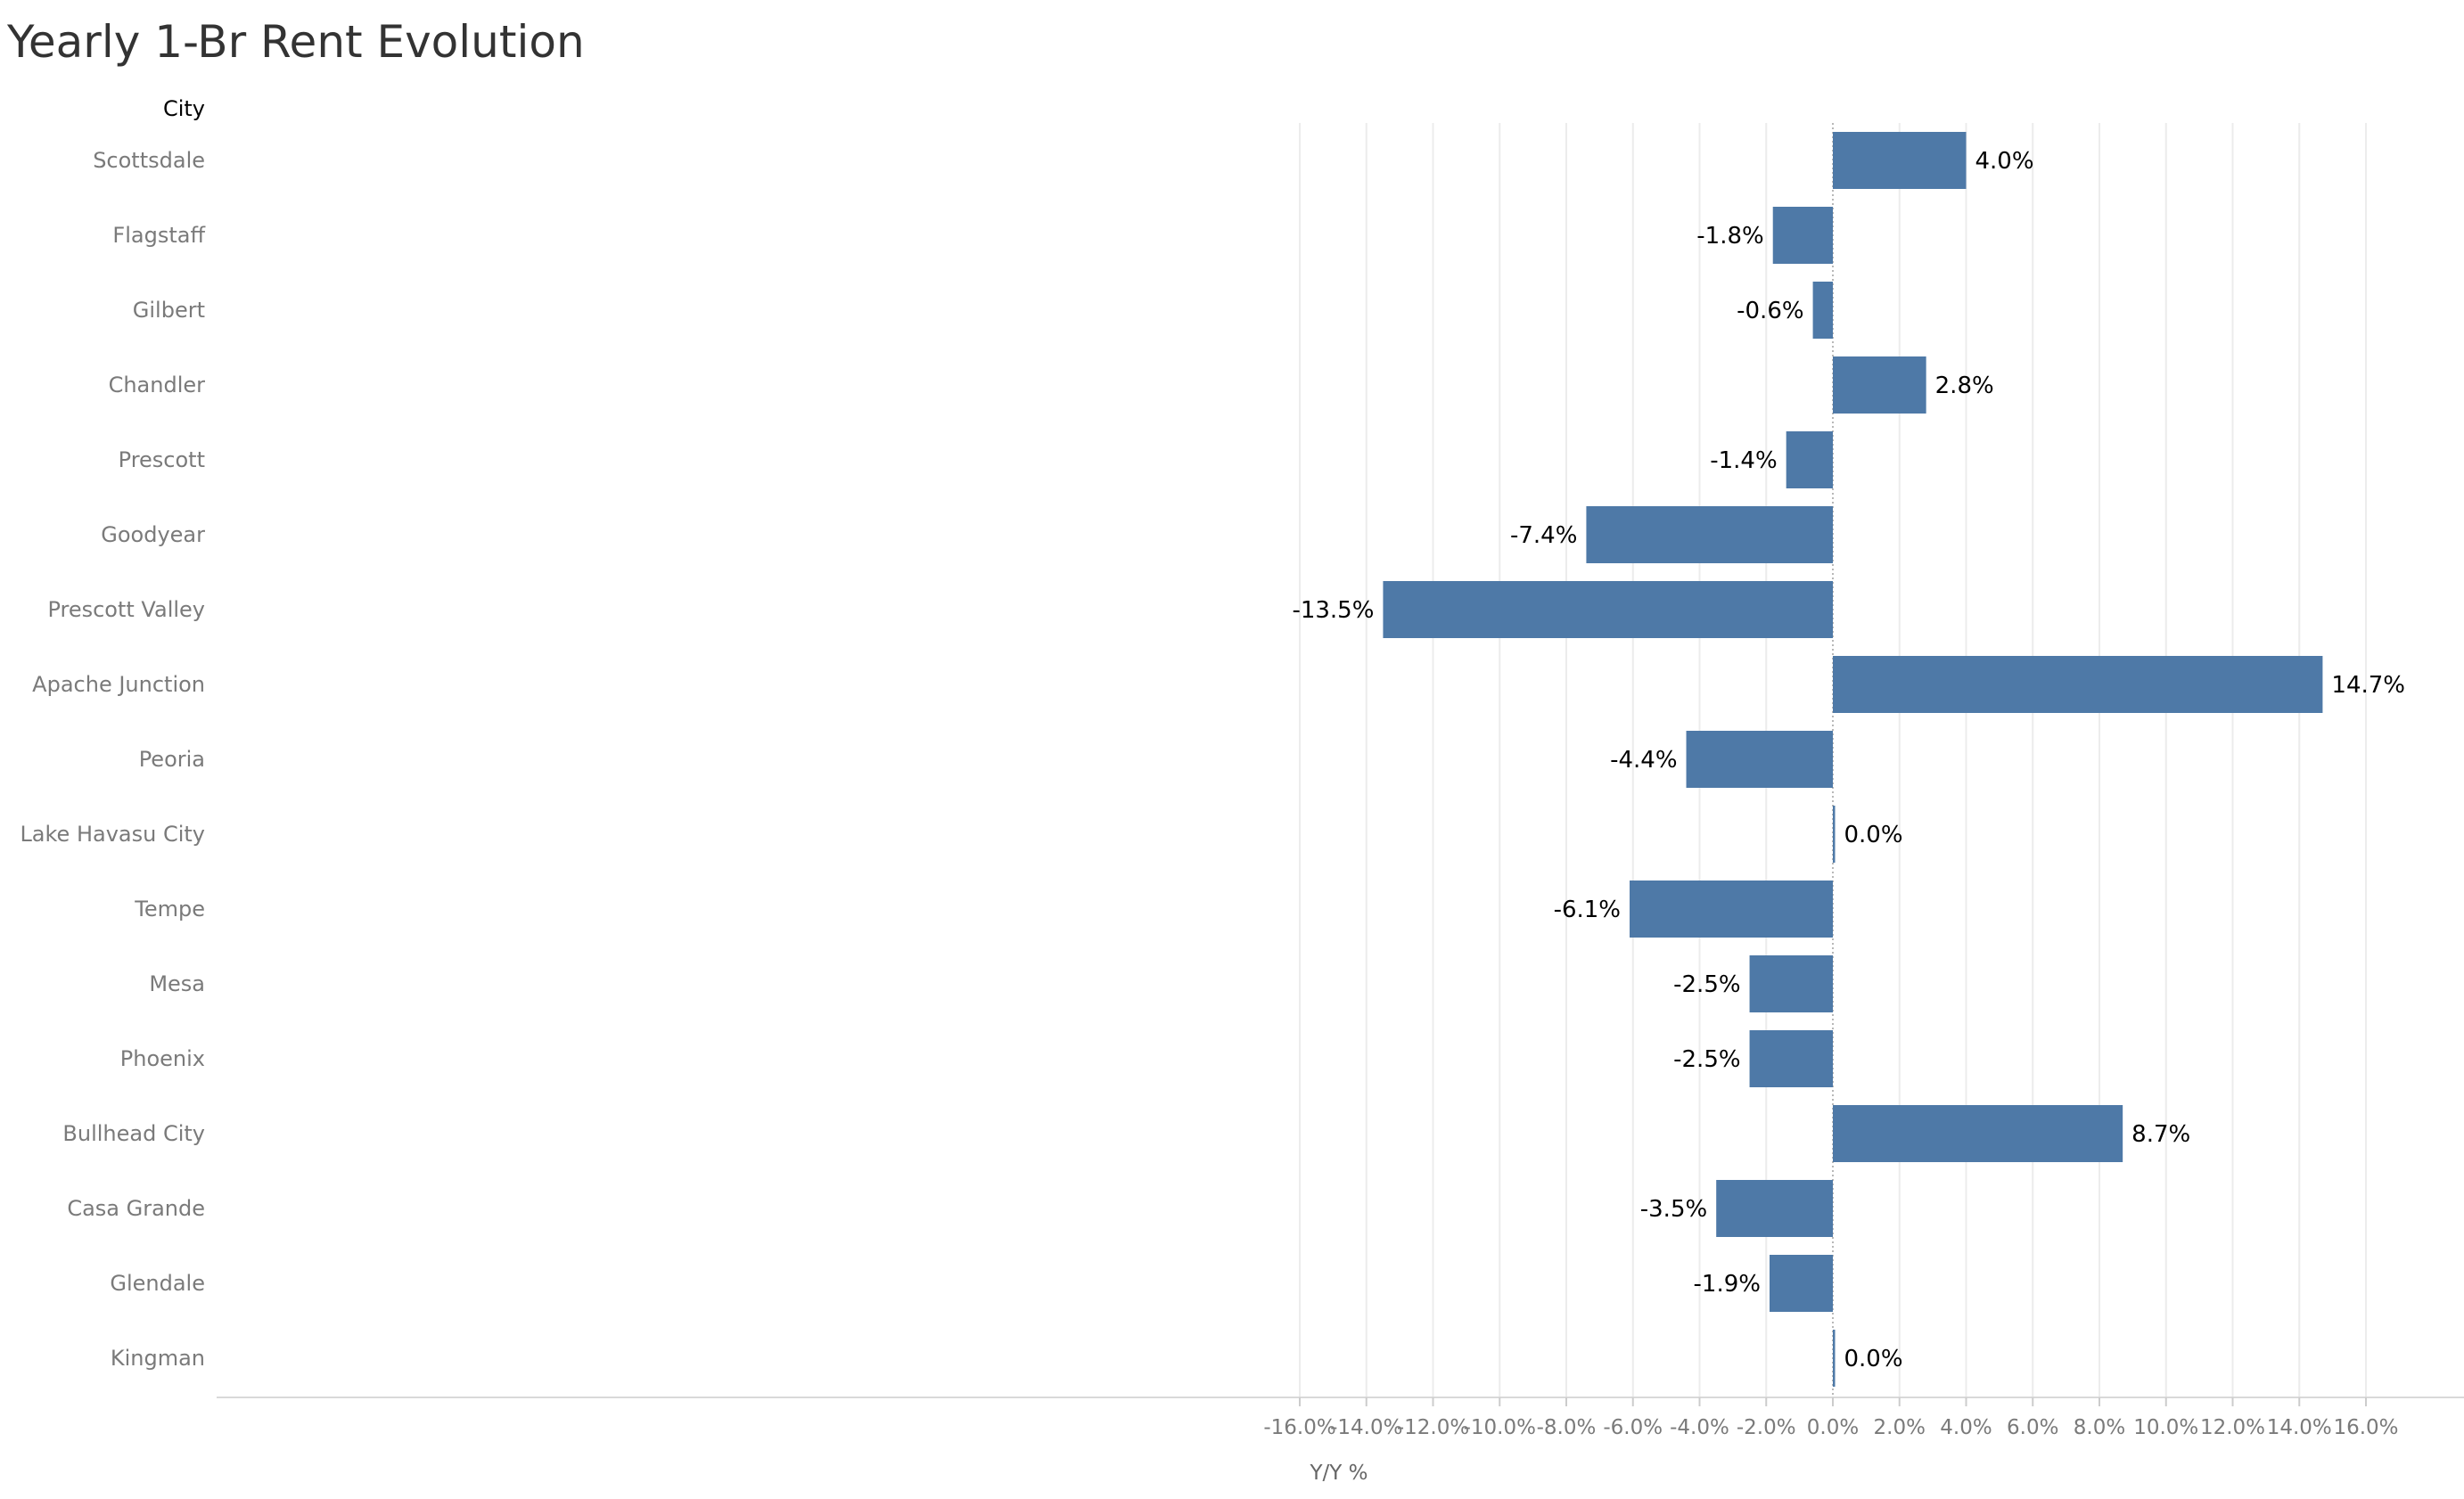 This screenshot has height=1499, width=2464. I want to click on x-tick-label: 2.0%, so click(1900, 1427).